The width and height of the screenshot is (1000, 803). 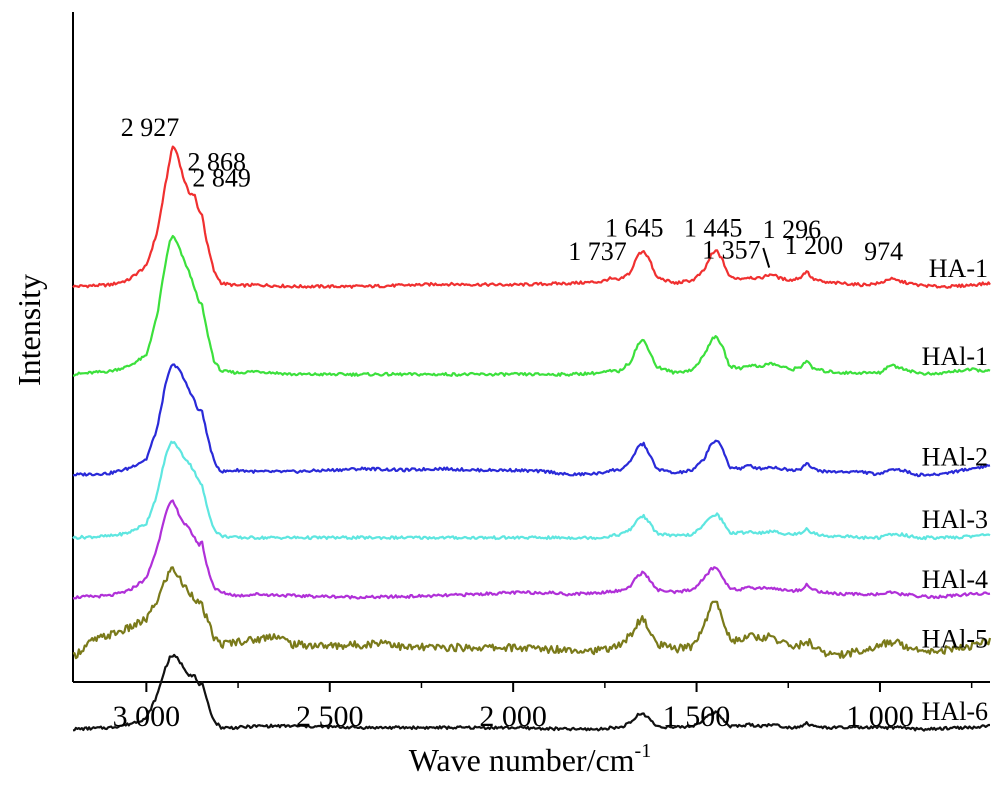 I want to click on peak-label-0: 2 927, so click(x=150, y=127).